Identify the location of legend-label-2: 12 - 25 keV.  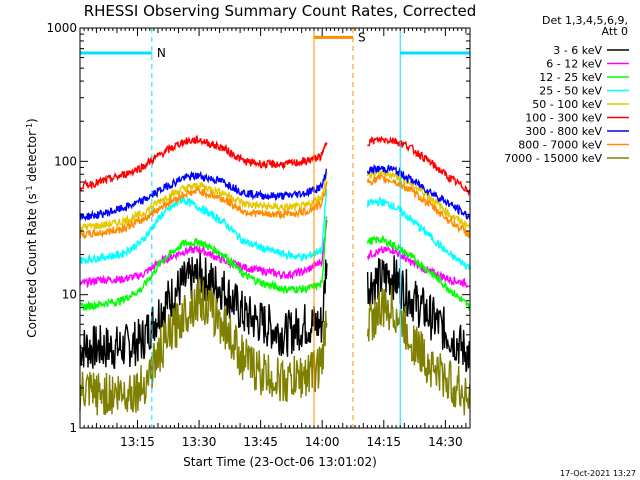
(570, 77).